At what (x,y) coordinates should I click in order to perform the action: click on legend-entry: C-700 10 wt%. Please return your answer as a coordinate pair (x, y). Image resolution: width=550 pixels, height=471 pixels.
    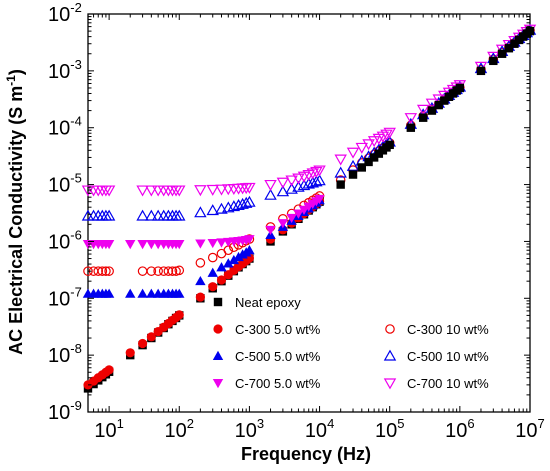
    Looking at the image, I should click on (436, 383).